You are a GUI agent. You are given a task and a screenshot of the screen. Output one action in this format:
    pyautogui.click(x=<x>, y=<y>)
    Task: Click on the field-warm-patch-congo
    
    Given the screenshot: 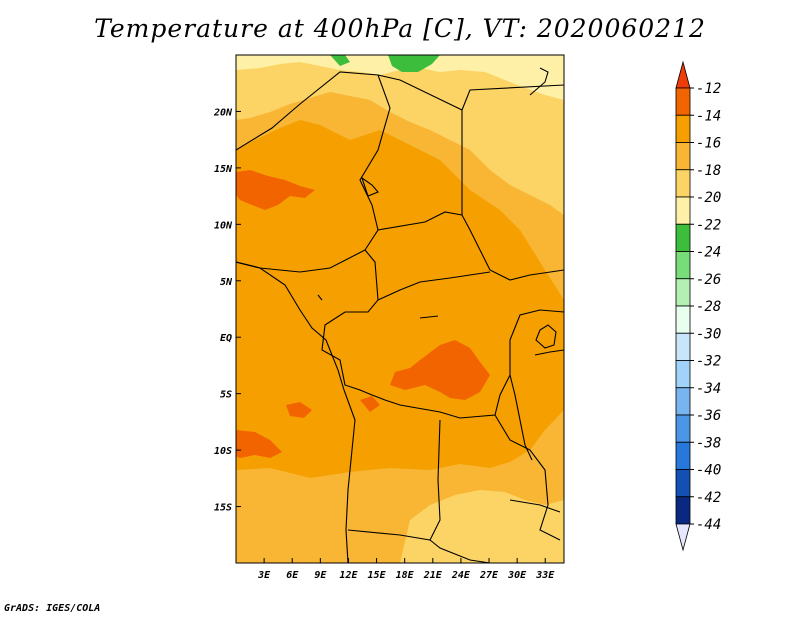 What is the action you would take?
    pyautogui.click(x=440, y=370)
    